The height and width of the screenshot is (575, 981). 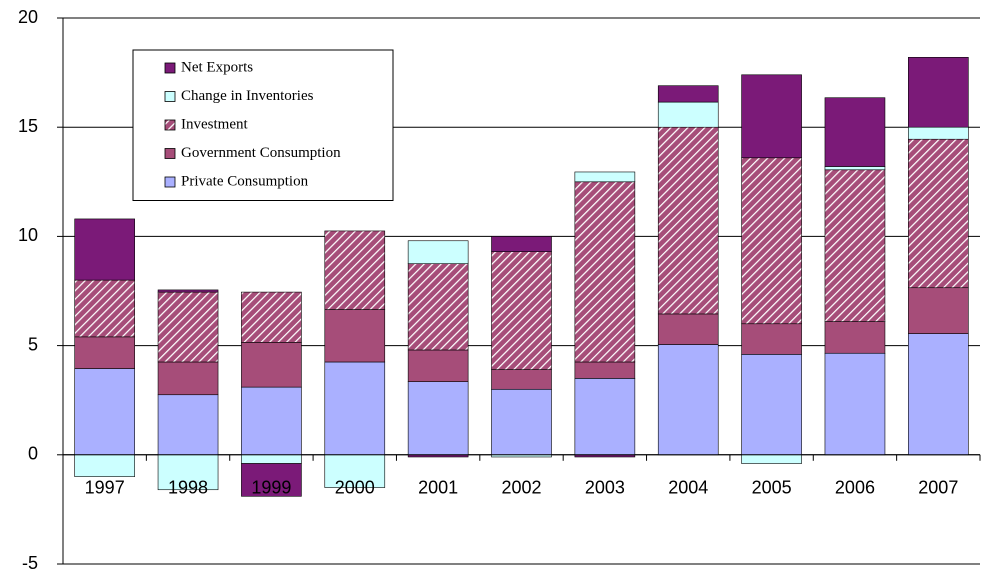 What do you see at coordinates (247, 96) in the screenshot?
I see `legend-label: Change in Inventories` at bounding box center [247, 96].